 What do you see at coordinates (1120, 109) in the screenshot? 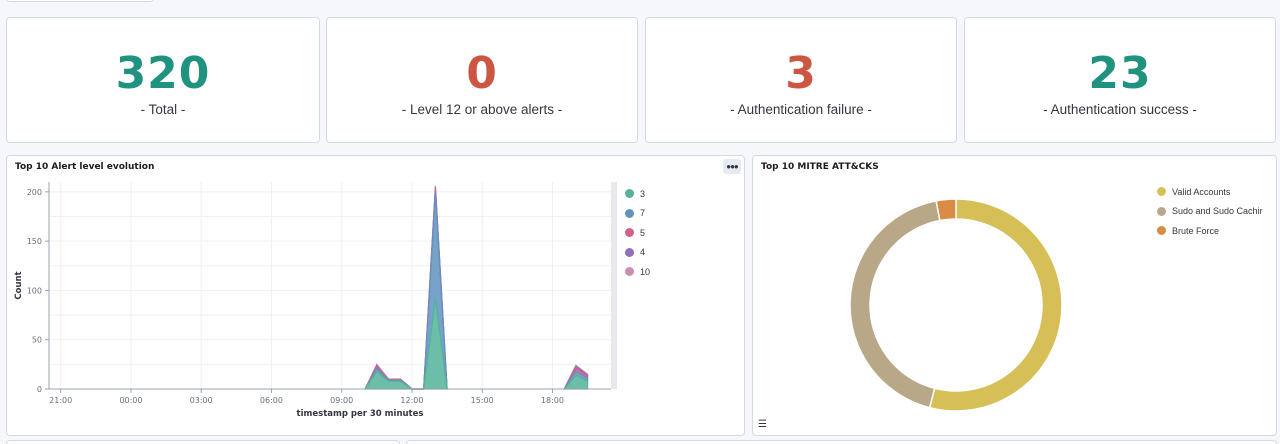
I see `metric-label: - Authentication success -` at bounding box center [1120, 109].